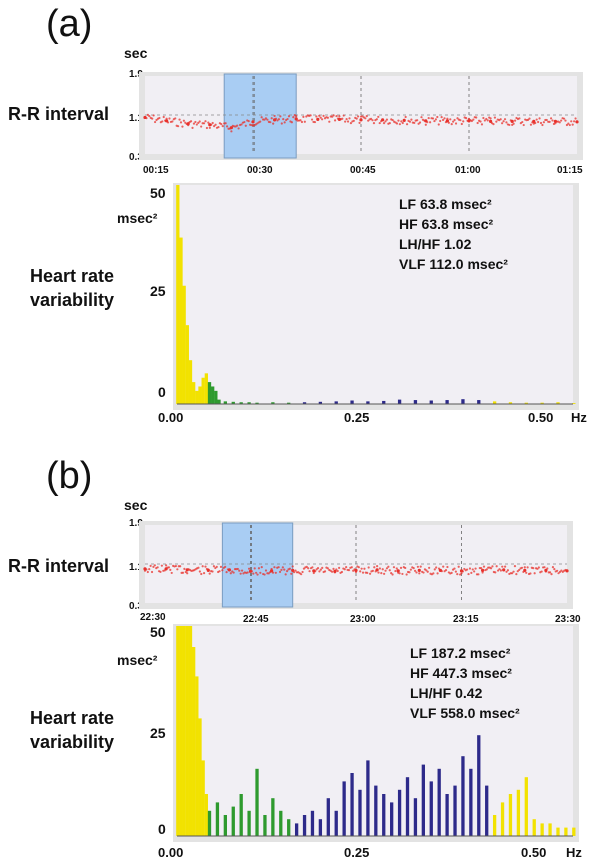 The image size is (591, 861). What do you see at coordinates (137, 218) in the screenshot?
I see `hrv-unit-a: msec²` at bounding box center [137, 218].